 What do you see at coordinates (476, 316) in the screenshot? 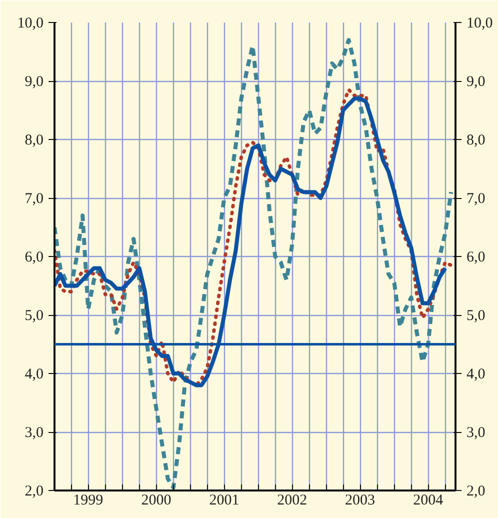
I see `y2-tick-label: 5,0` at bounding box center [476, 316].